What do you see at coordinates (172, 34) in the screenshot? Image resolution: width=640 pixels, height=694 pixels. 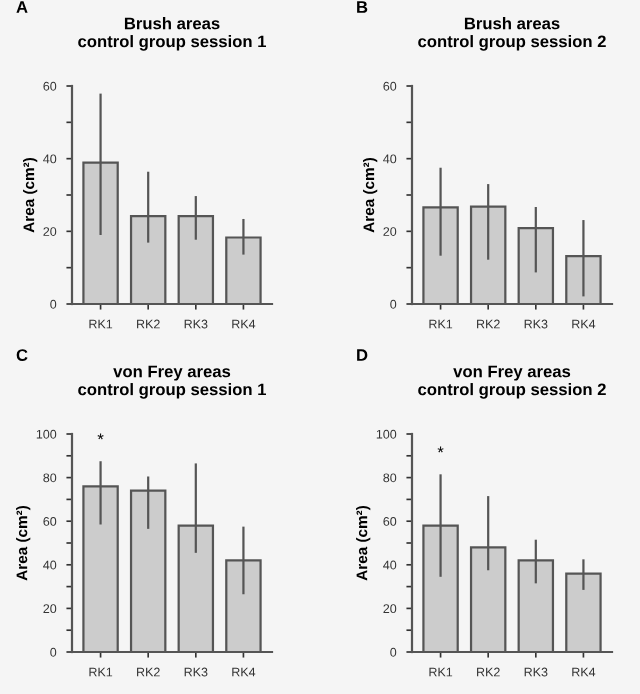 I see `chart-title: Brush areas control group session 1` at bounding box center [172, 34].